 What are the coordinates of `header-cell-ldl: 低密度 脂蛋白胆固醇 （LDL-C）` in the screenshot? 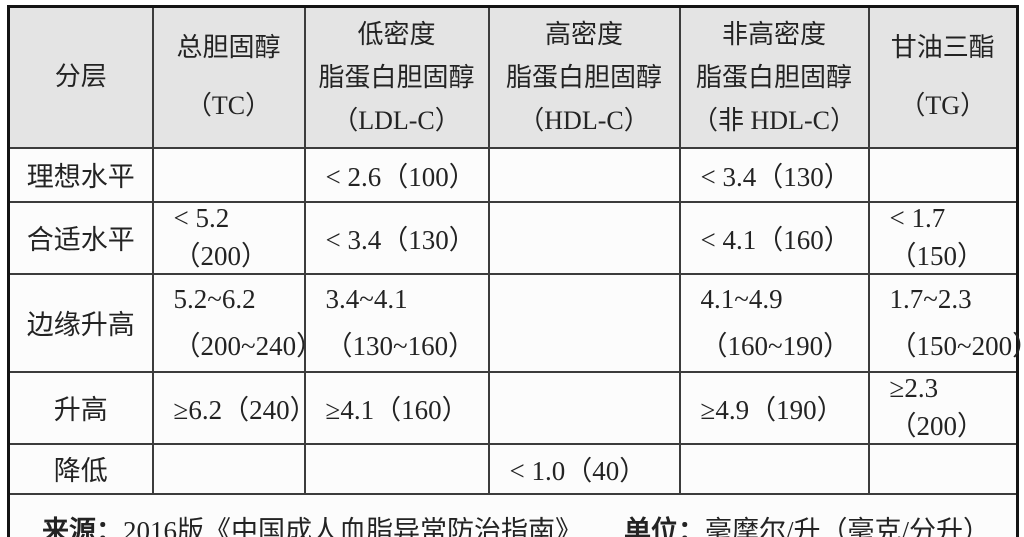 It's located at (396, 77).